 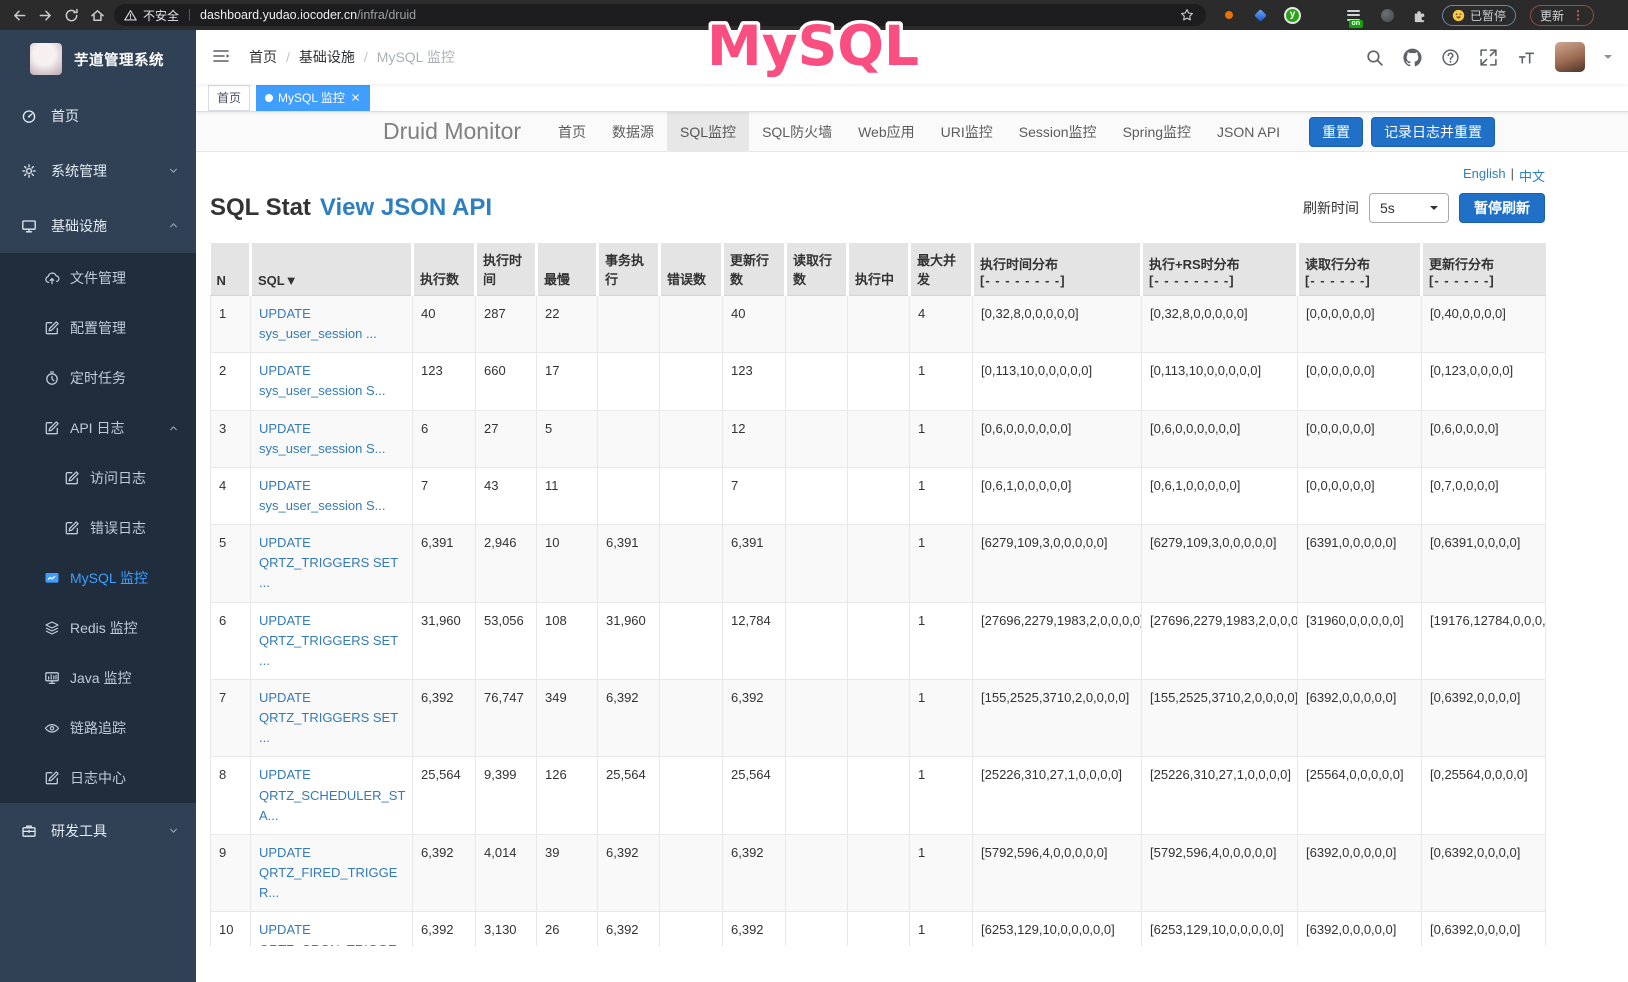 What do you see at coordinates (886, 131) in the screenshot?
I see `druid-nav-web-app: Web应用` at bounding box center [886, 131].